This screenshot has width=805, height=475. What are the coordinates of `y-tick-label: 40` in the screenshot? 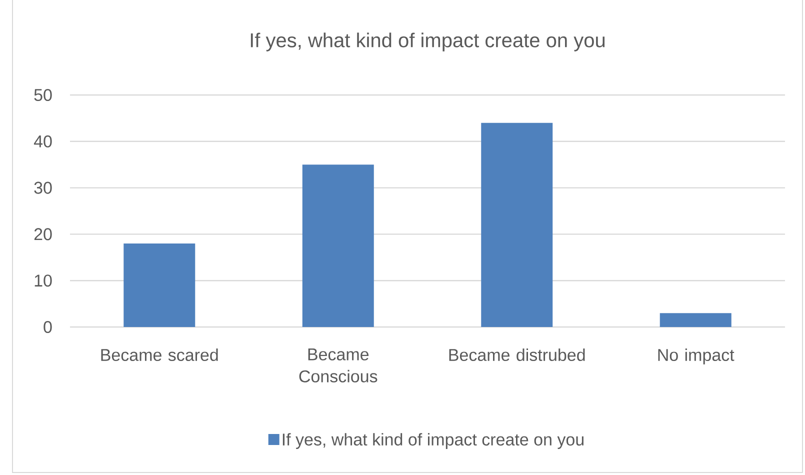 It's located at (43, 141).